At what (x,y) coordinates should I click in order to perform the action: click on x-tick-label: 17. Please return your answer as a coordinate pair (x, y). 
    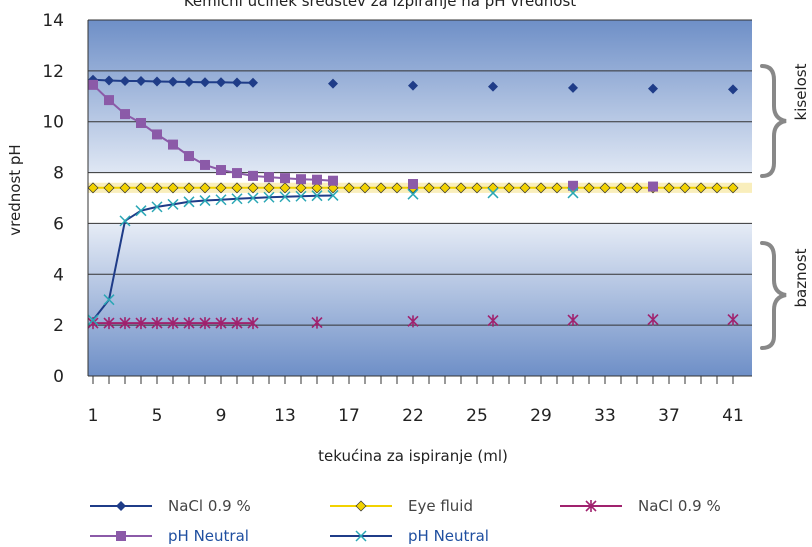
    Looking at the image, I should click on (349, 416).